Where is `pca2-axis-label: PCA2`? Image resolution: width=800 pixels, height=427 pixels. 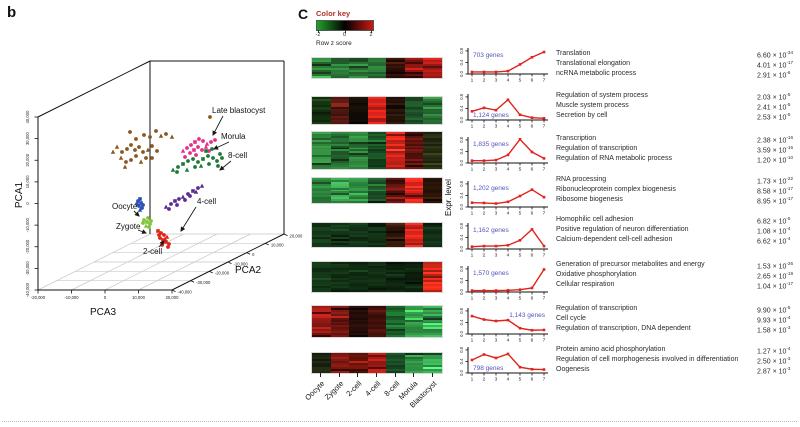 pca2-axis-label: PCA2 is located at coordinates (248, 270).